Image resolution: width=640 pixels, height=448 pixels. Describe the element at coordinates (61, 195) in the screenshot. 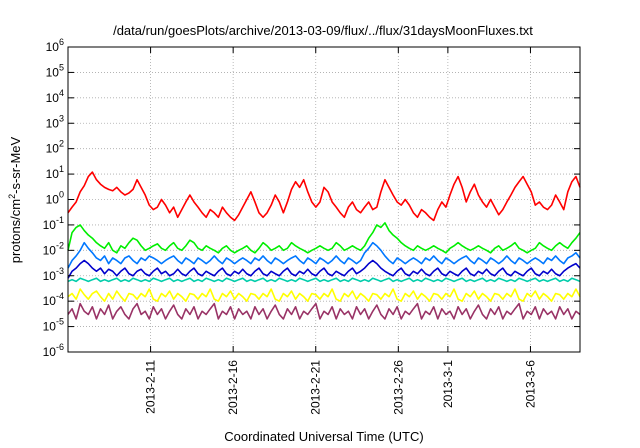

I see `y-tick-exponent: 0` at that location.